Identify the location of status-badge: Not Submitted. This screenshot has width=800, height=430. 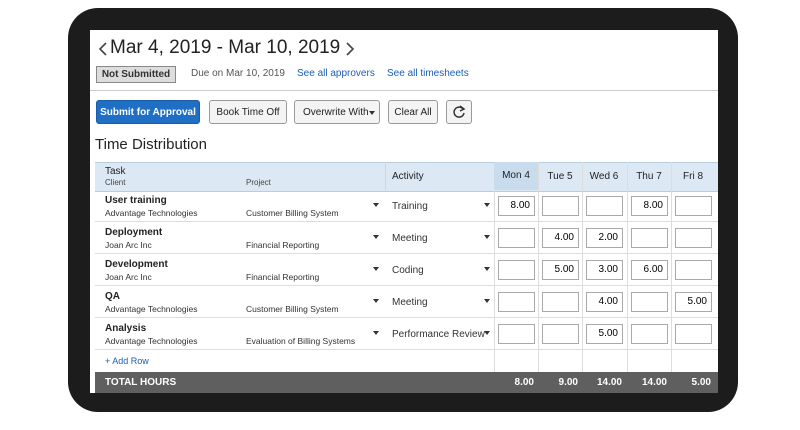
(136, 74).